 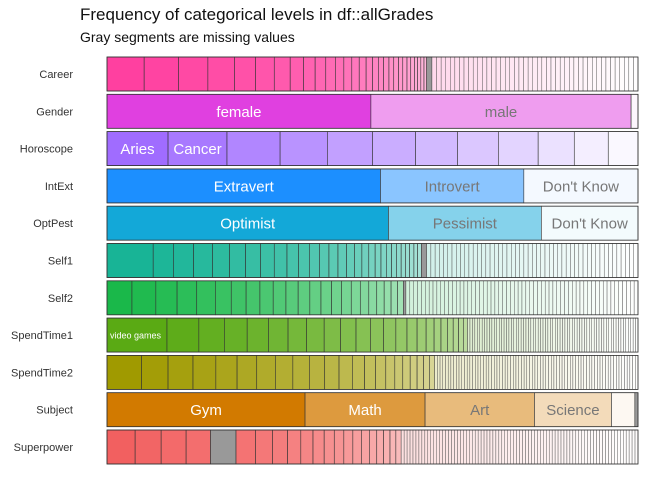 What do you see at coordinates (244, 186) in the screenshot?
I see `segment-label: Extravert` at bounding box center [244, 186].